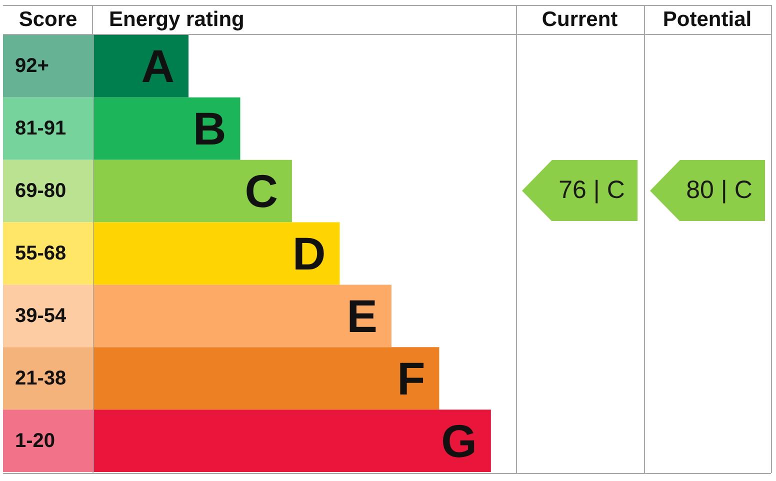 The image size is (776, 481). What do you see at coordinates (209, 128) in the screenshot?
I see `annotation: B` at bounding box center [209, 128].